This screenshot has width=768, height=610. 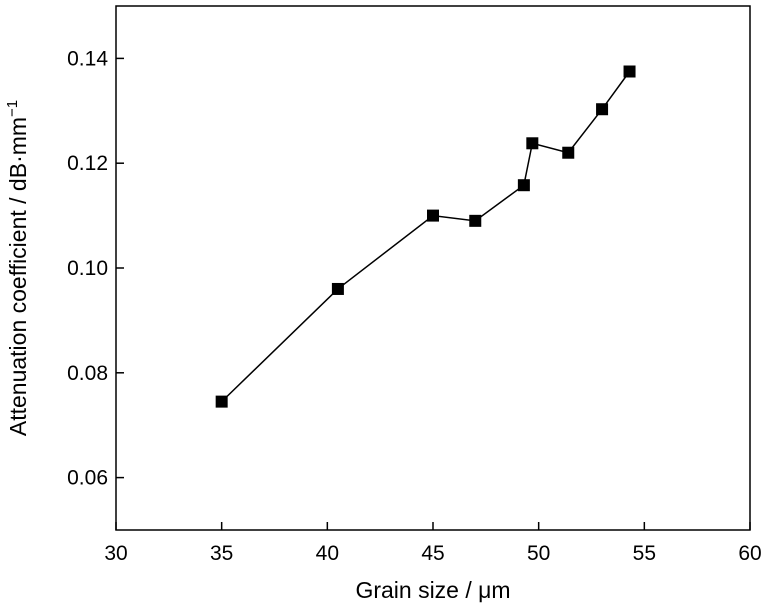 I want to click on y-axis-label: Attenuation coefficient / dB·mm−1, so click(x=17, y=268).